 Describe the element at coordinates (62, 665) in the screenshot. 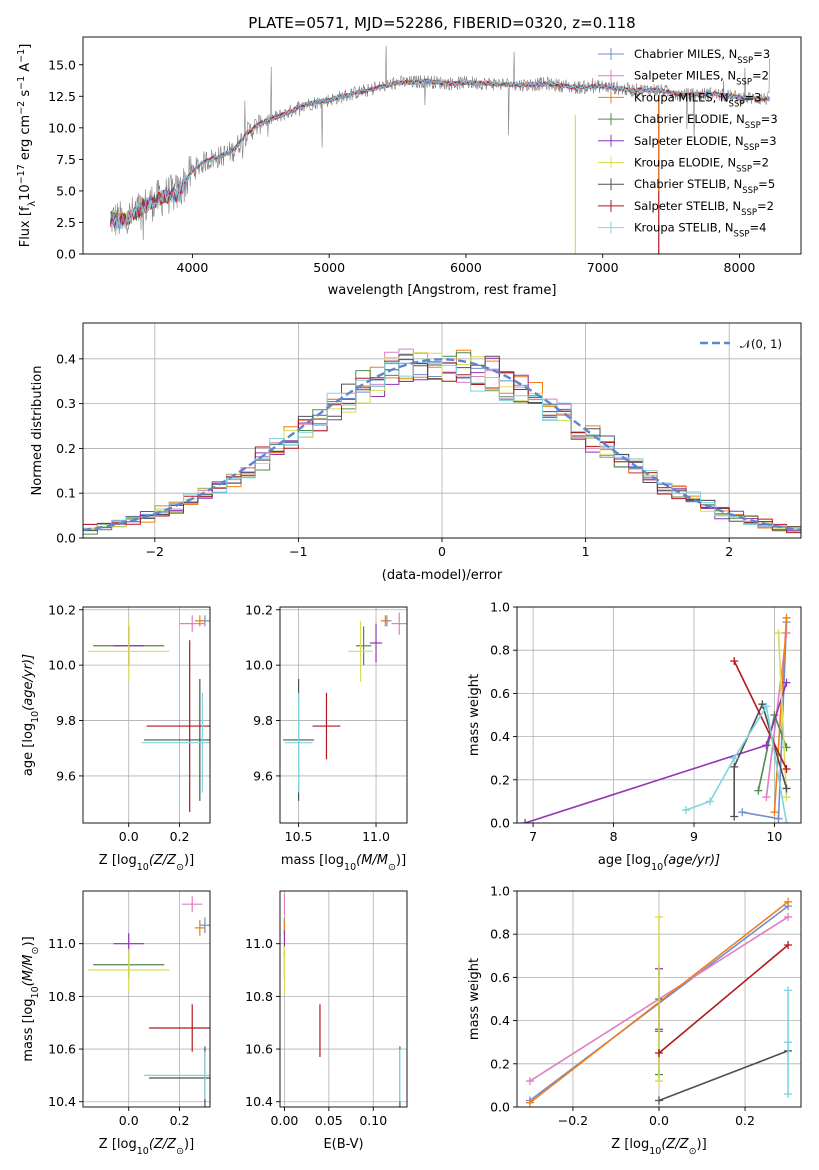

I see `y-tick-label: 10.0` at that location.